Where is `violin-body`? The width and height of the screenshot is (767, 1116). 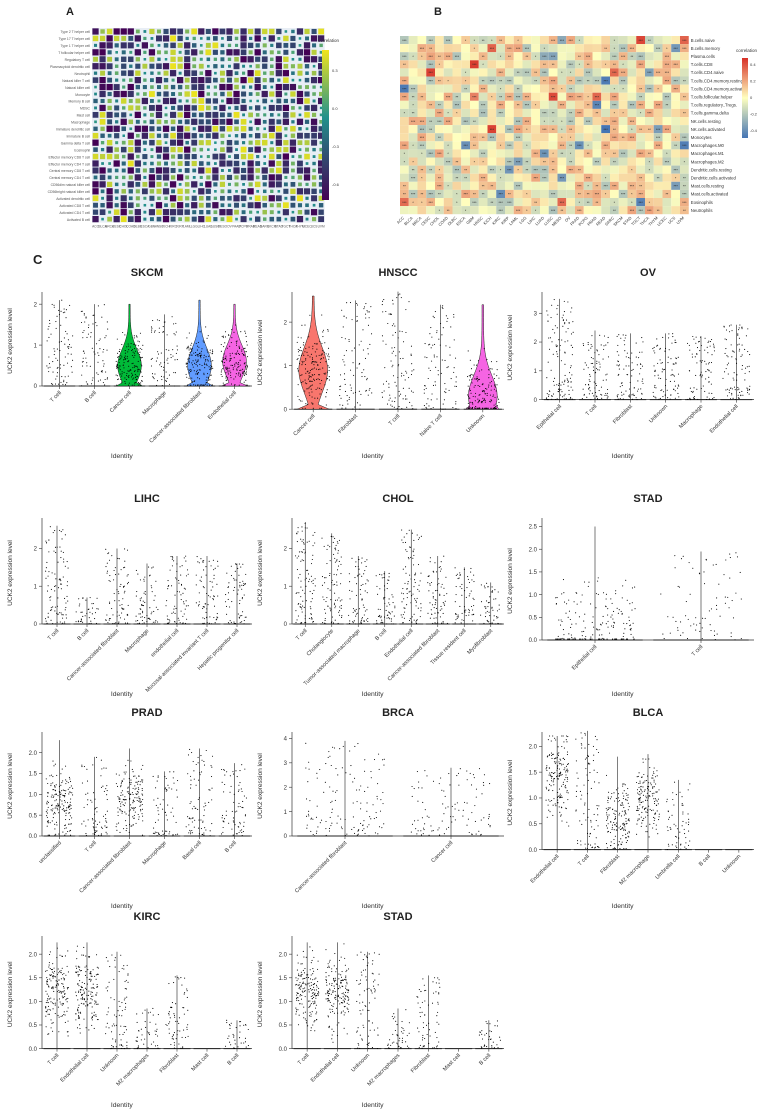
violin-body is located at coordinates (483, 357).